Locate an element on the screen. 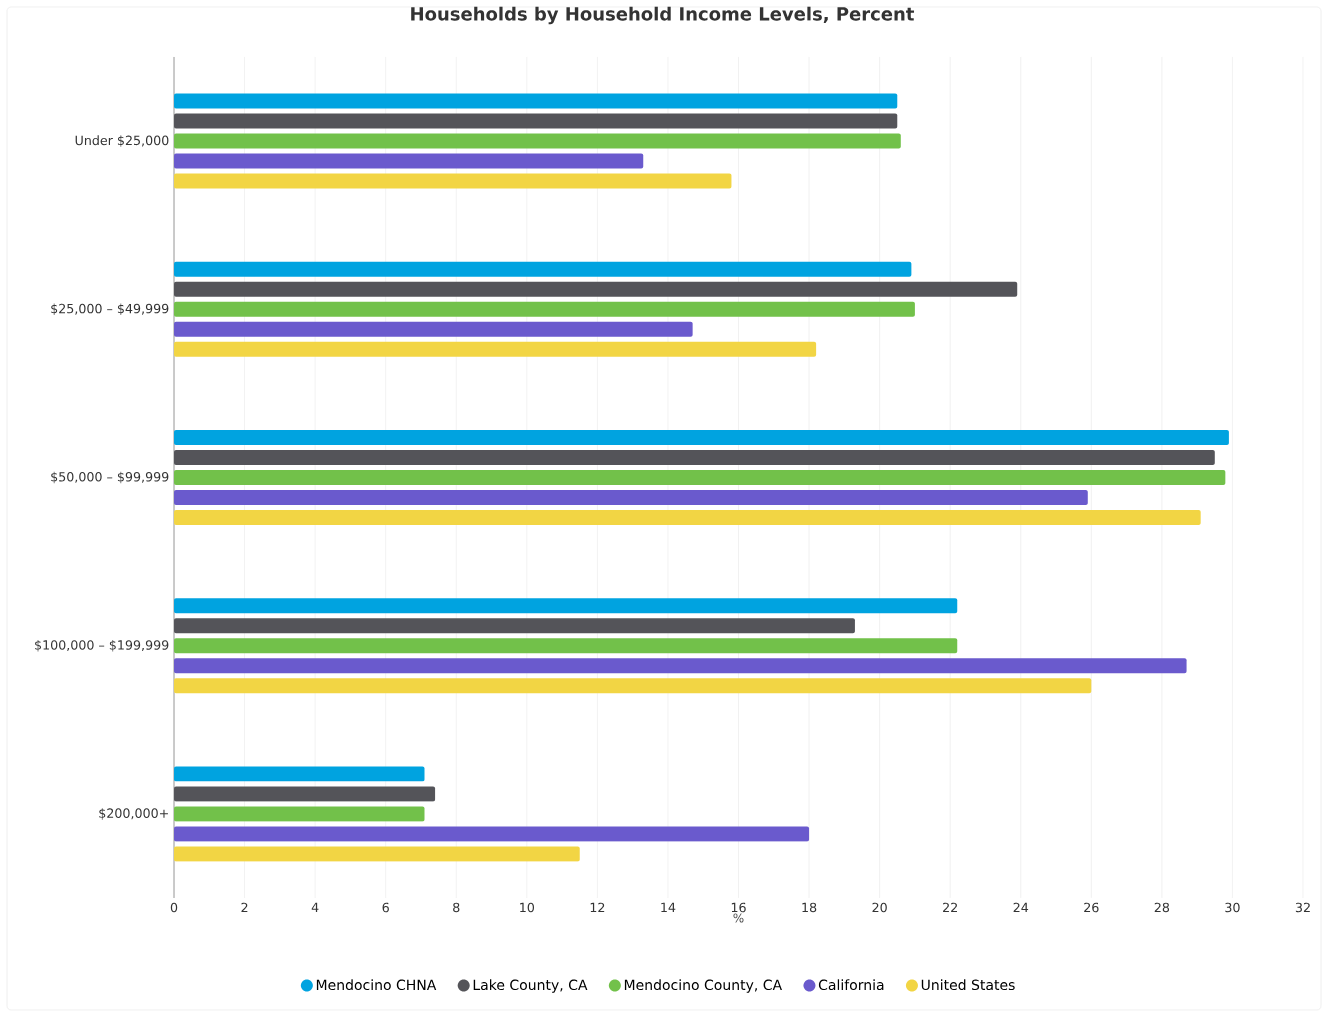  x-tick-label: 8 is located at coordinates (456, 907).